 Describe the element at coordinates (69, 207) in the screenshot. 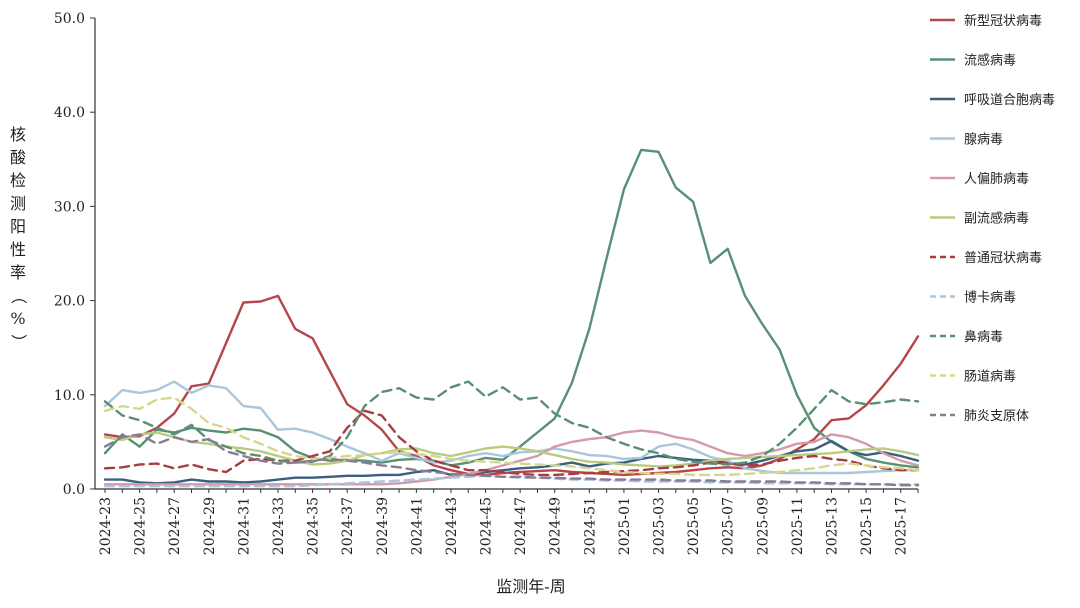

I see `y-tick-label: 30.0` at that location.